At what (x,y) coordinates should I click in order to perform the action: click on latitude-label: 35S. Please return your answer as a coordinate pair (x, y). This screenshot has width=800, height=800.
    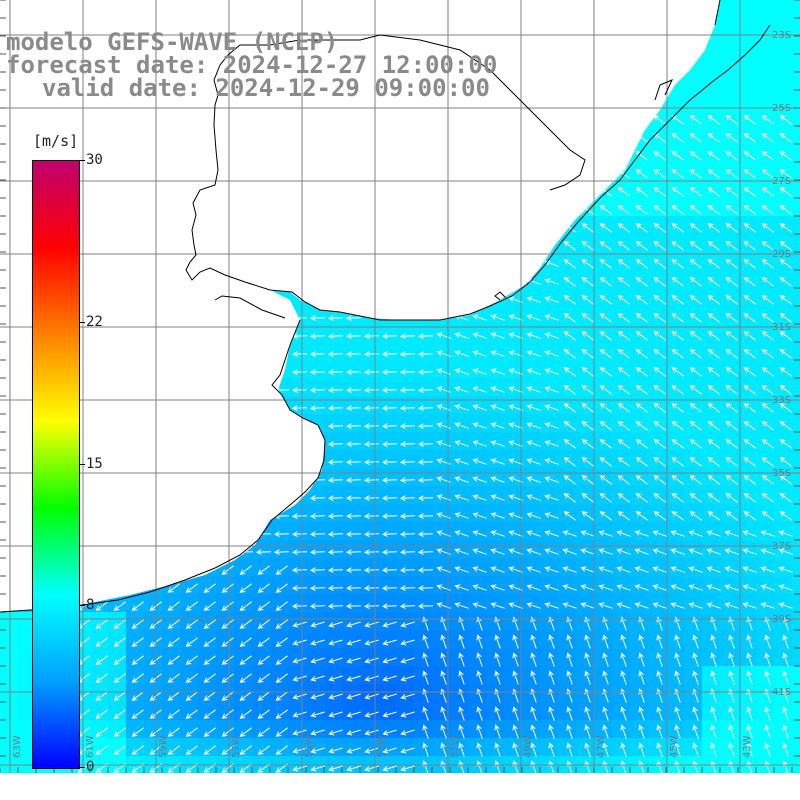
    Looking at the image, I should click on (782, 473).